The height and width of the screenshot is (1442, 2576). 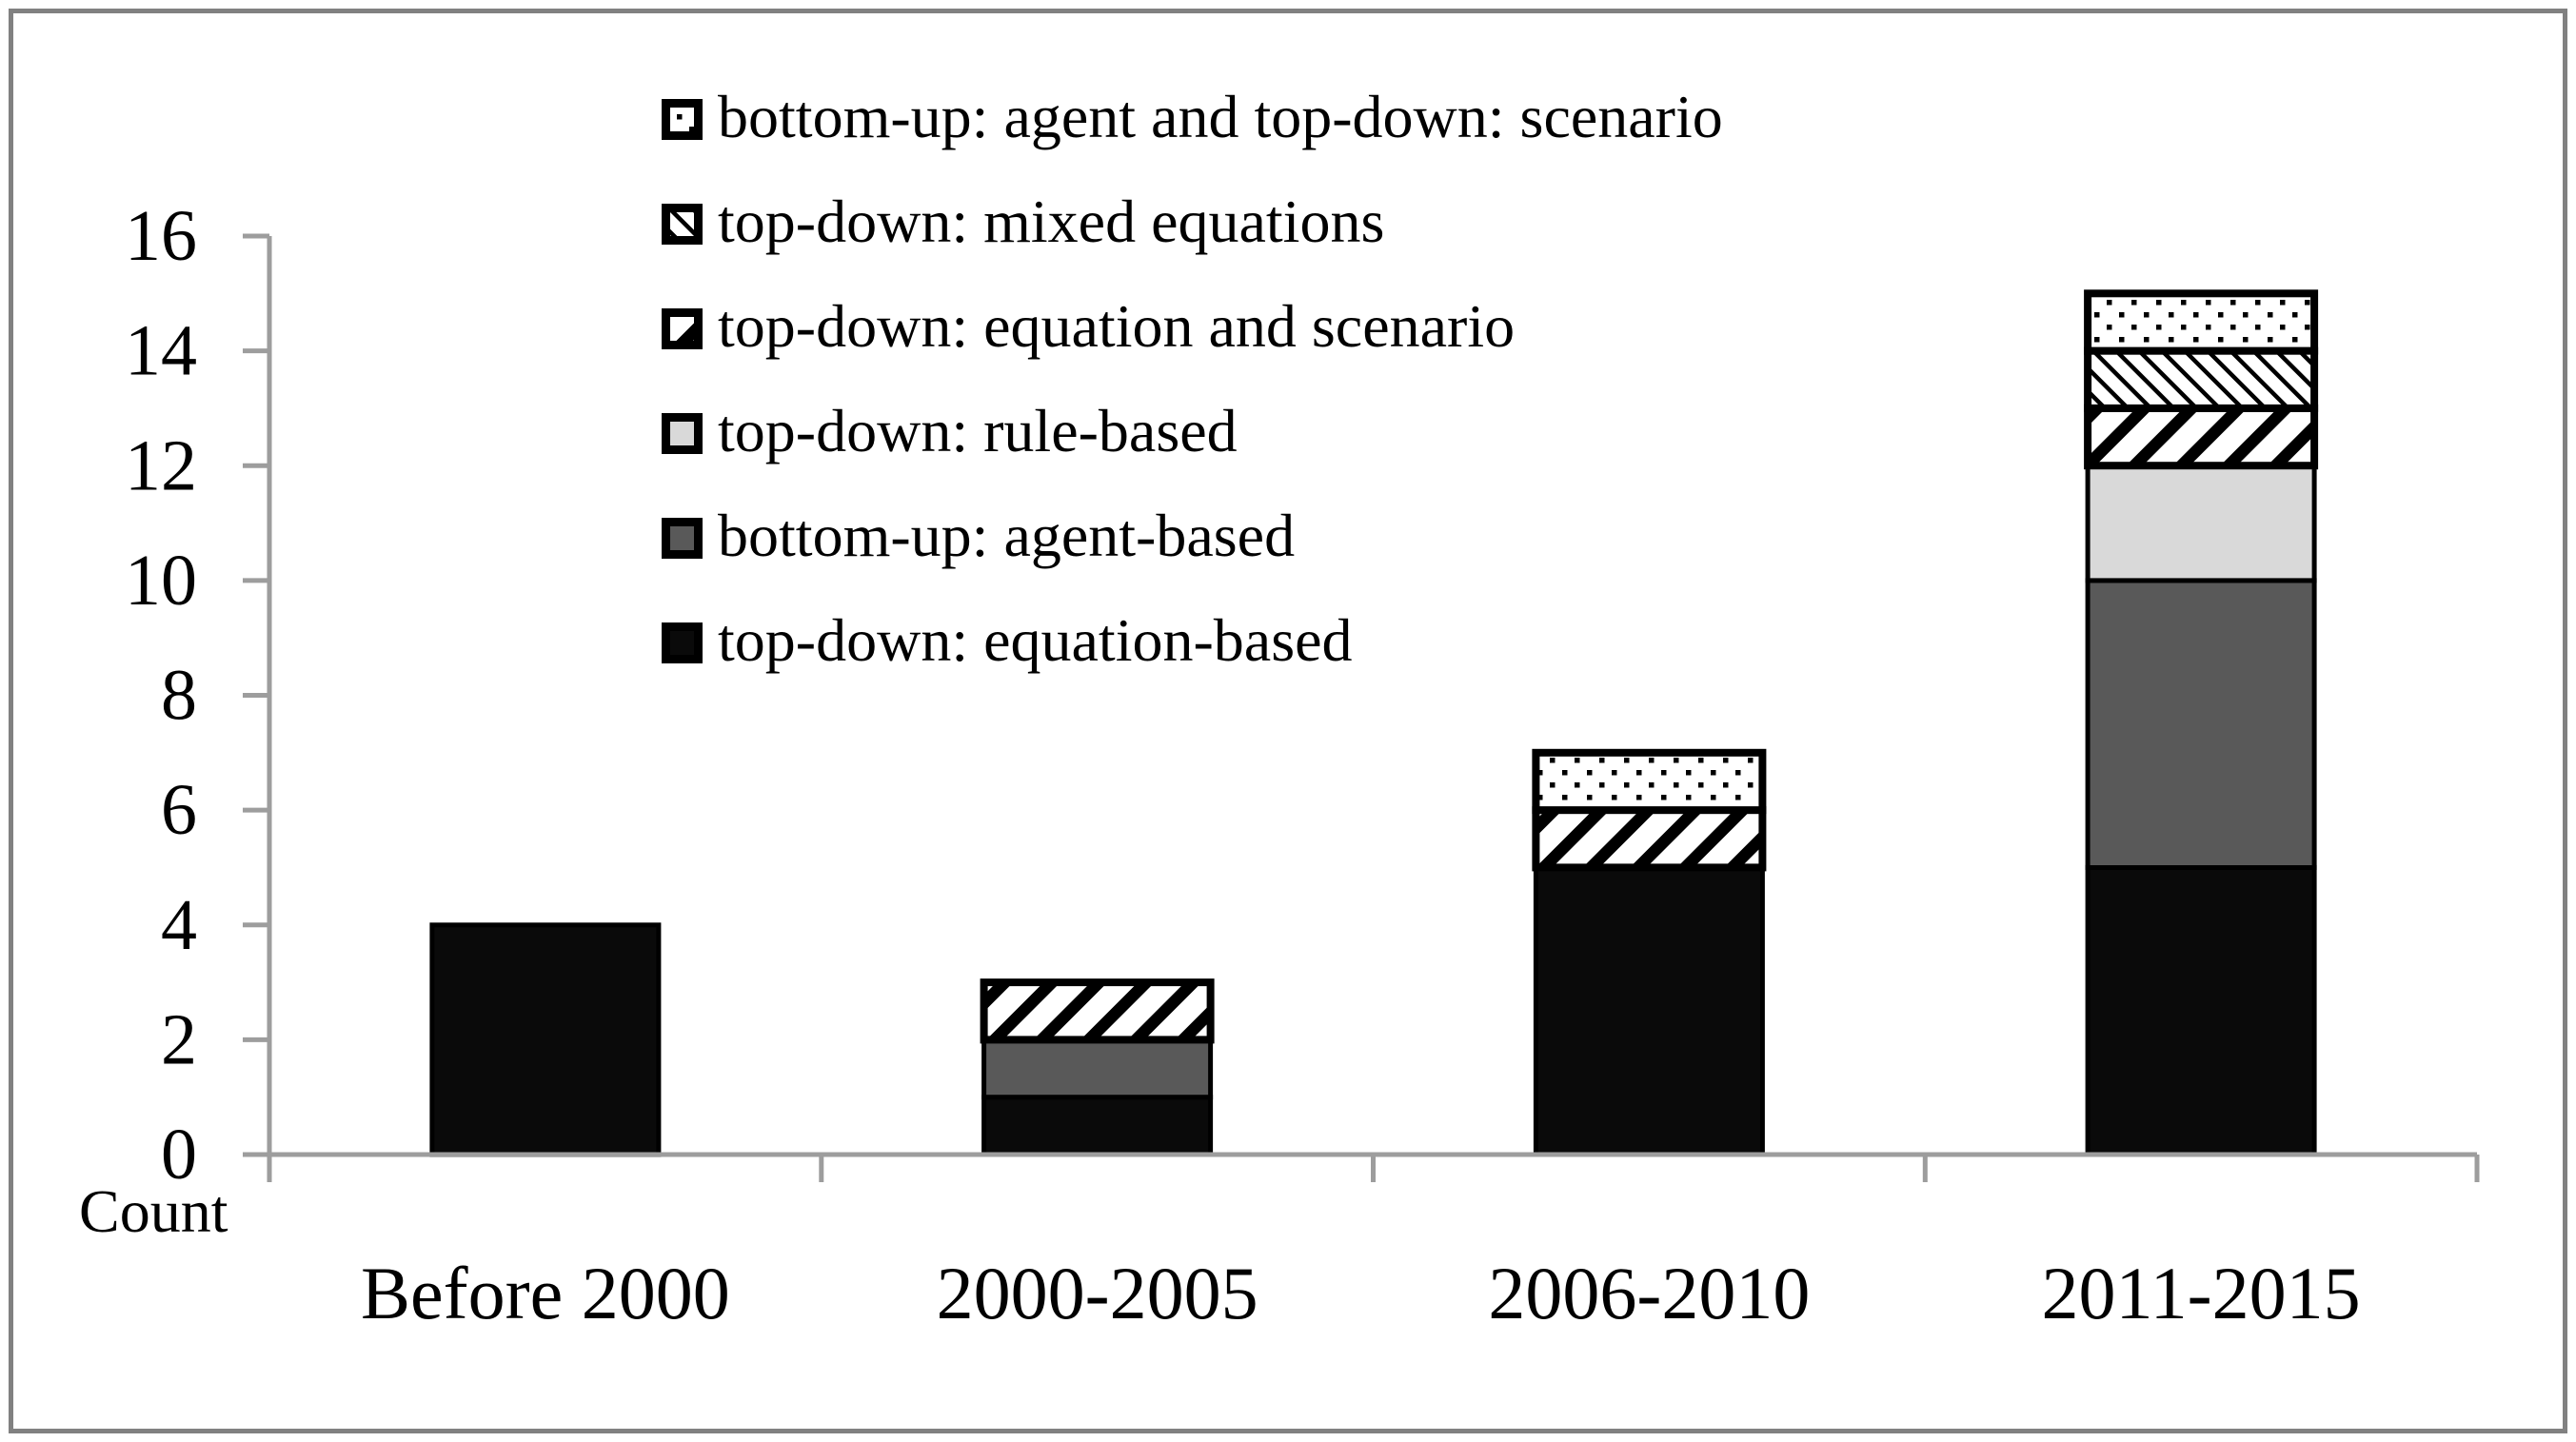 I want to click on y-axis-title: Count, so click(x=153, y=1211).